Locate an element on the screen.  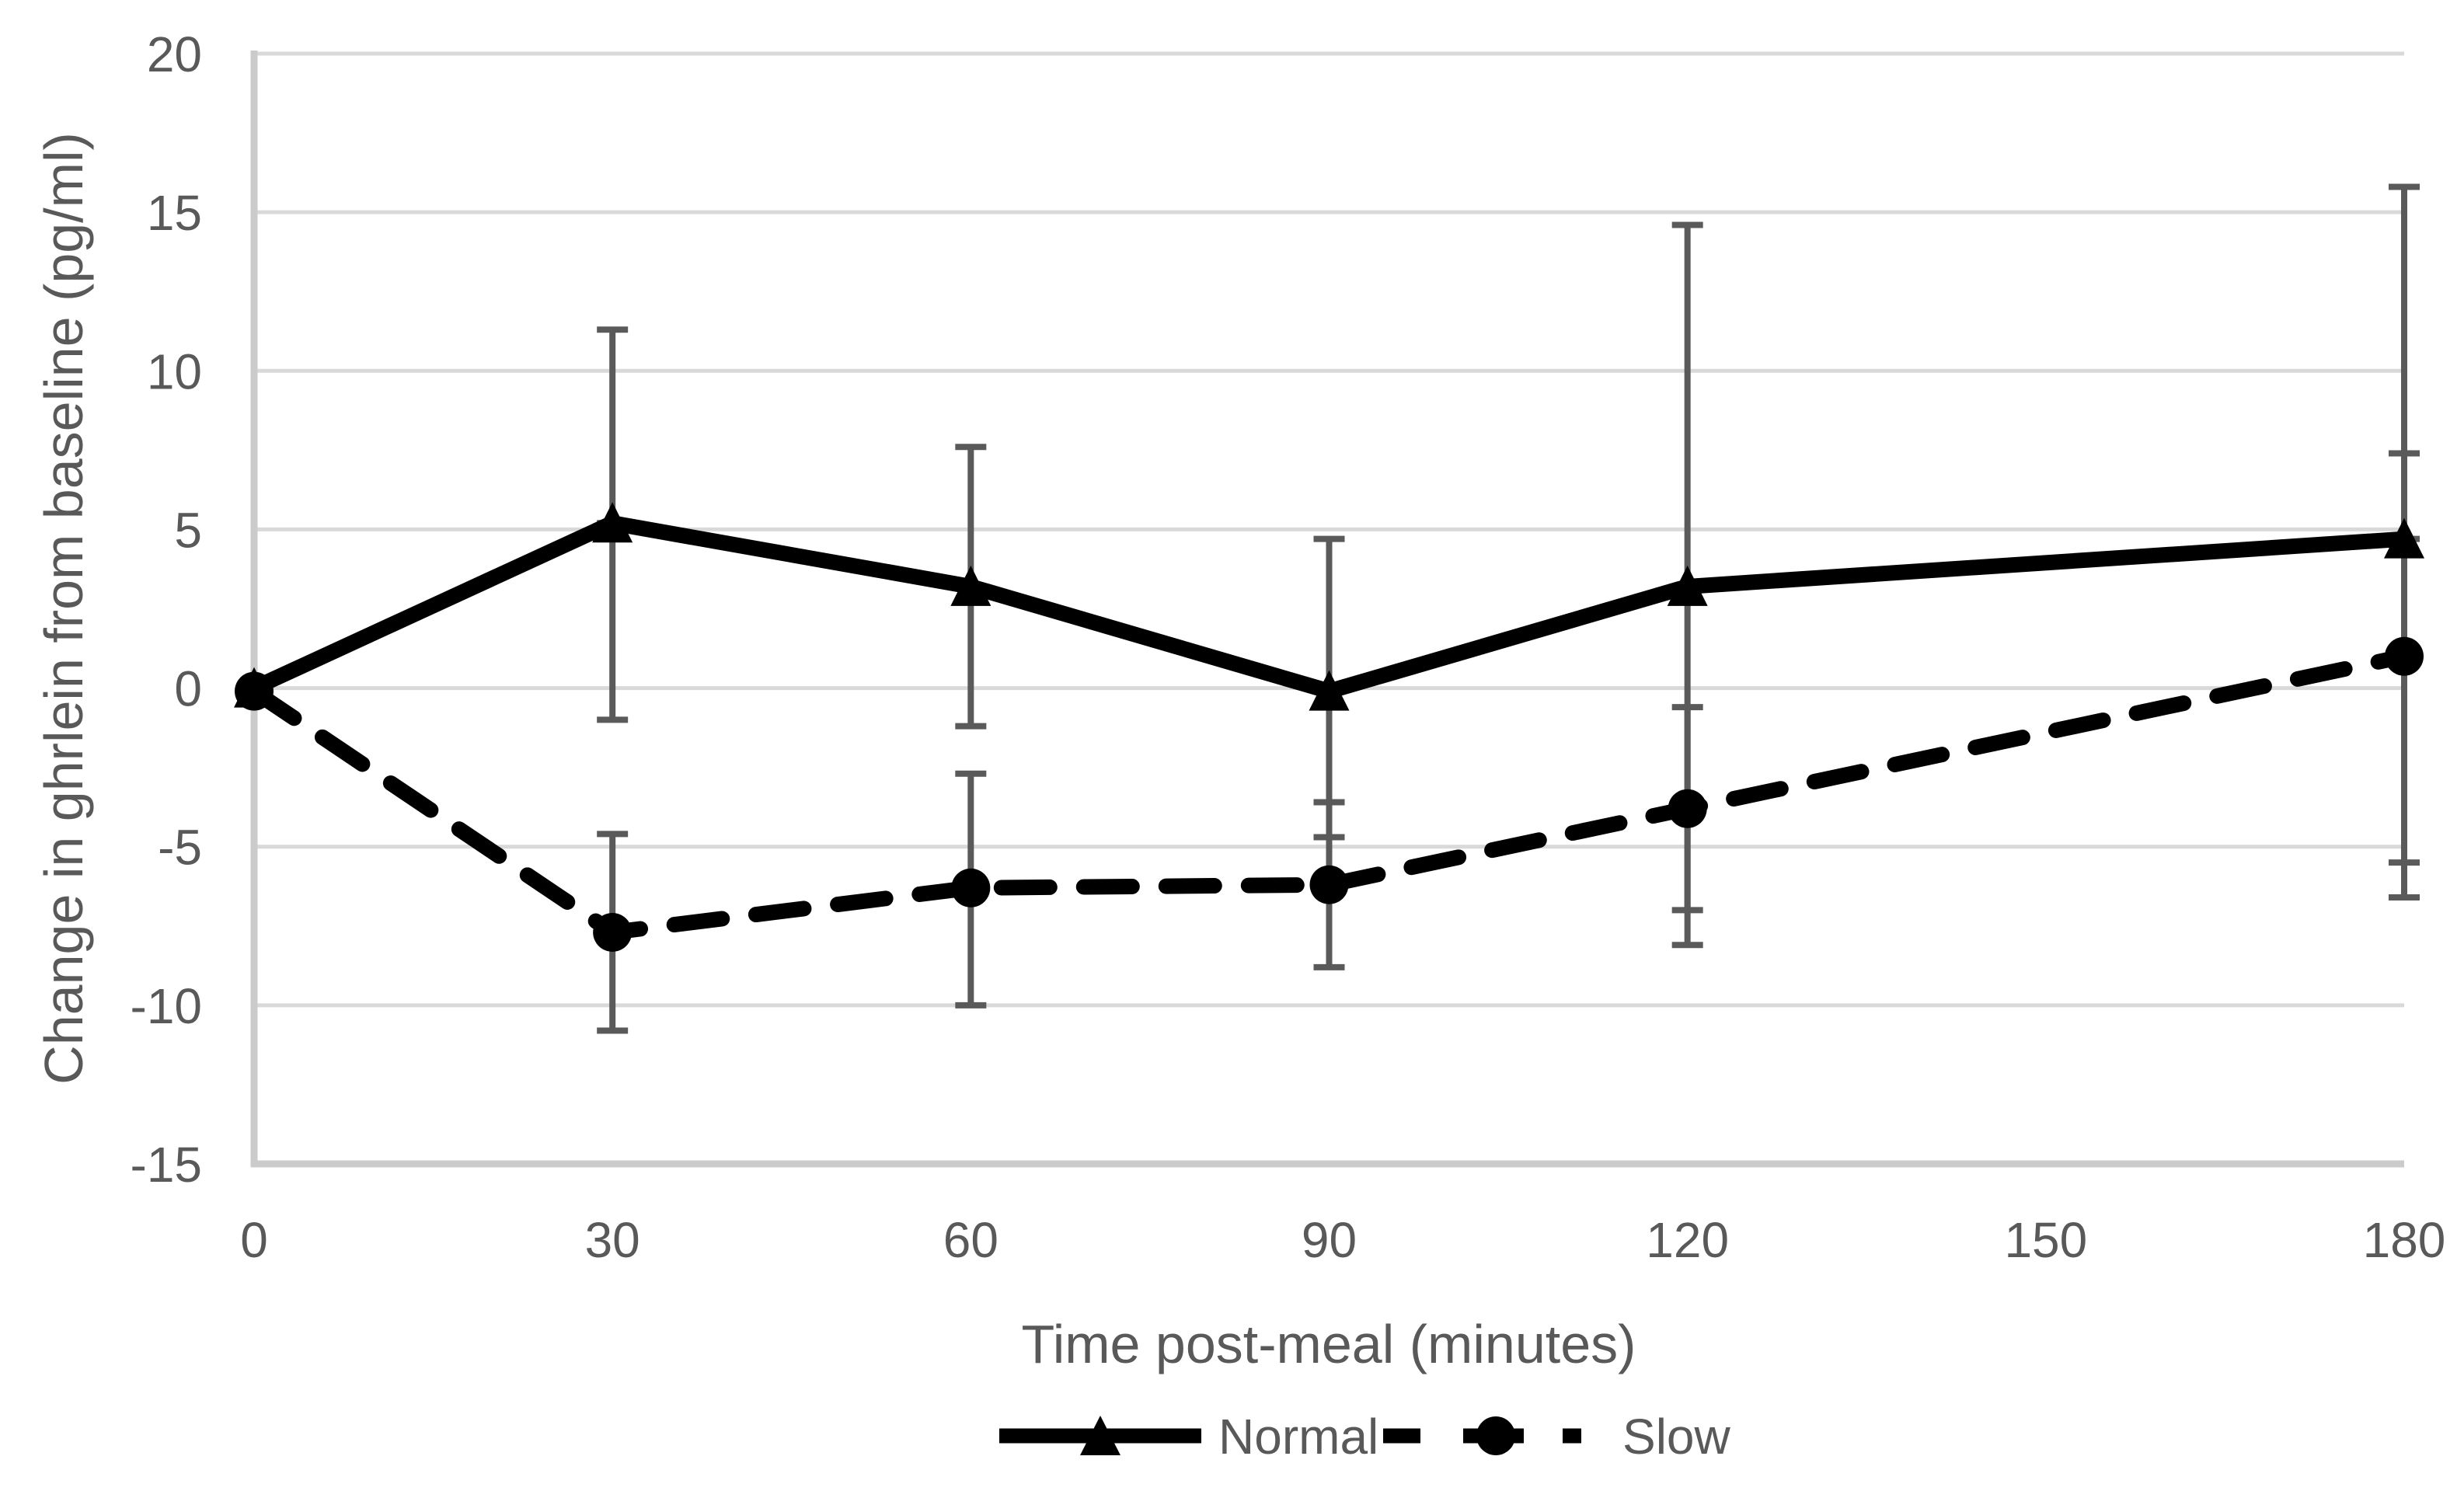
x-tick-label: 90 is located at coordinates (1329, 1240).